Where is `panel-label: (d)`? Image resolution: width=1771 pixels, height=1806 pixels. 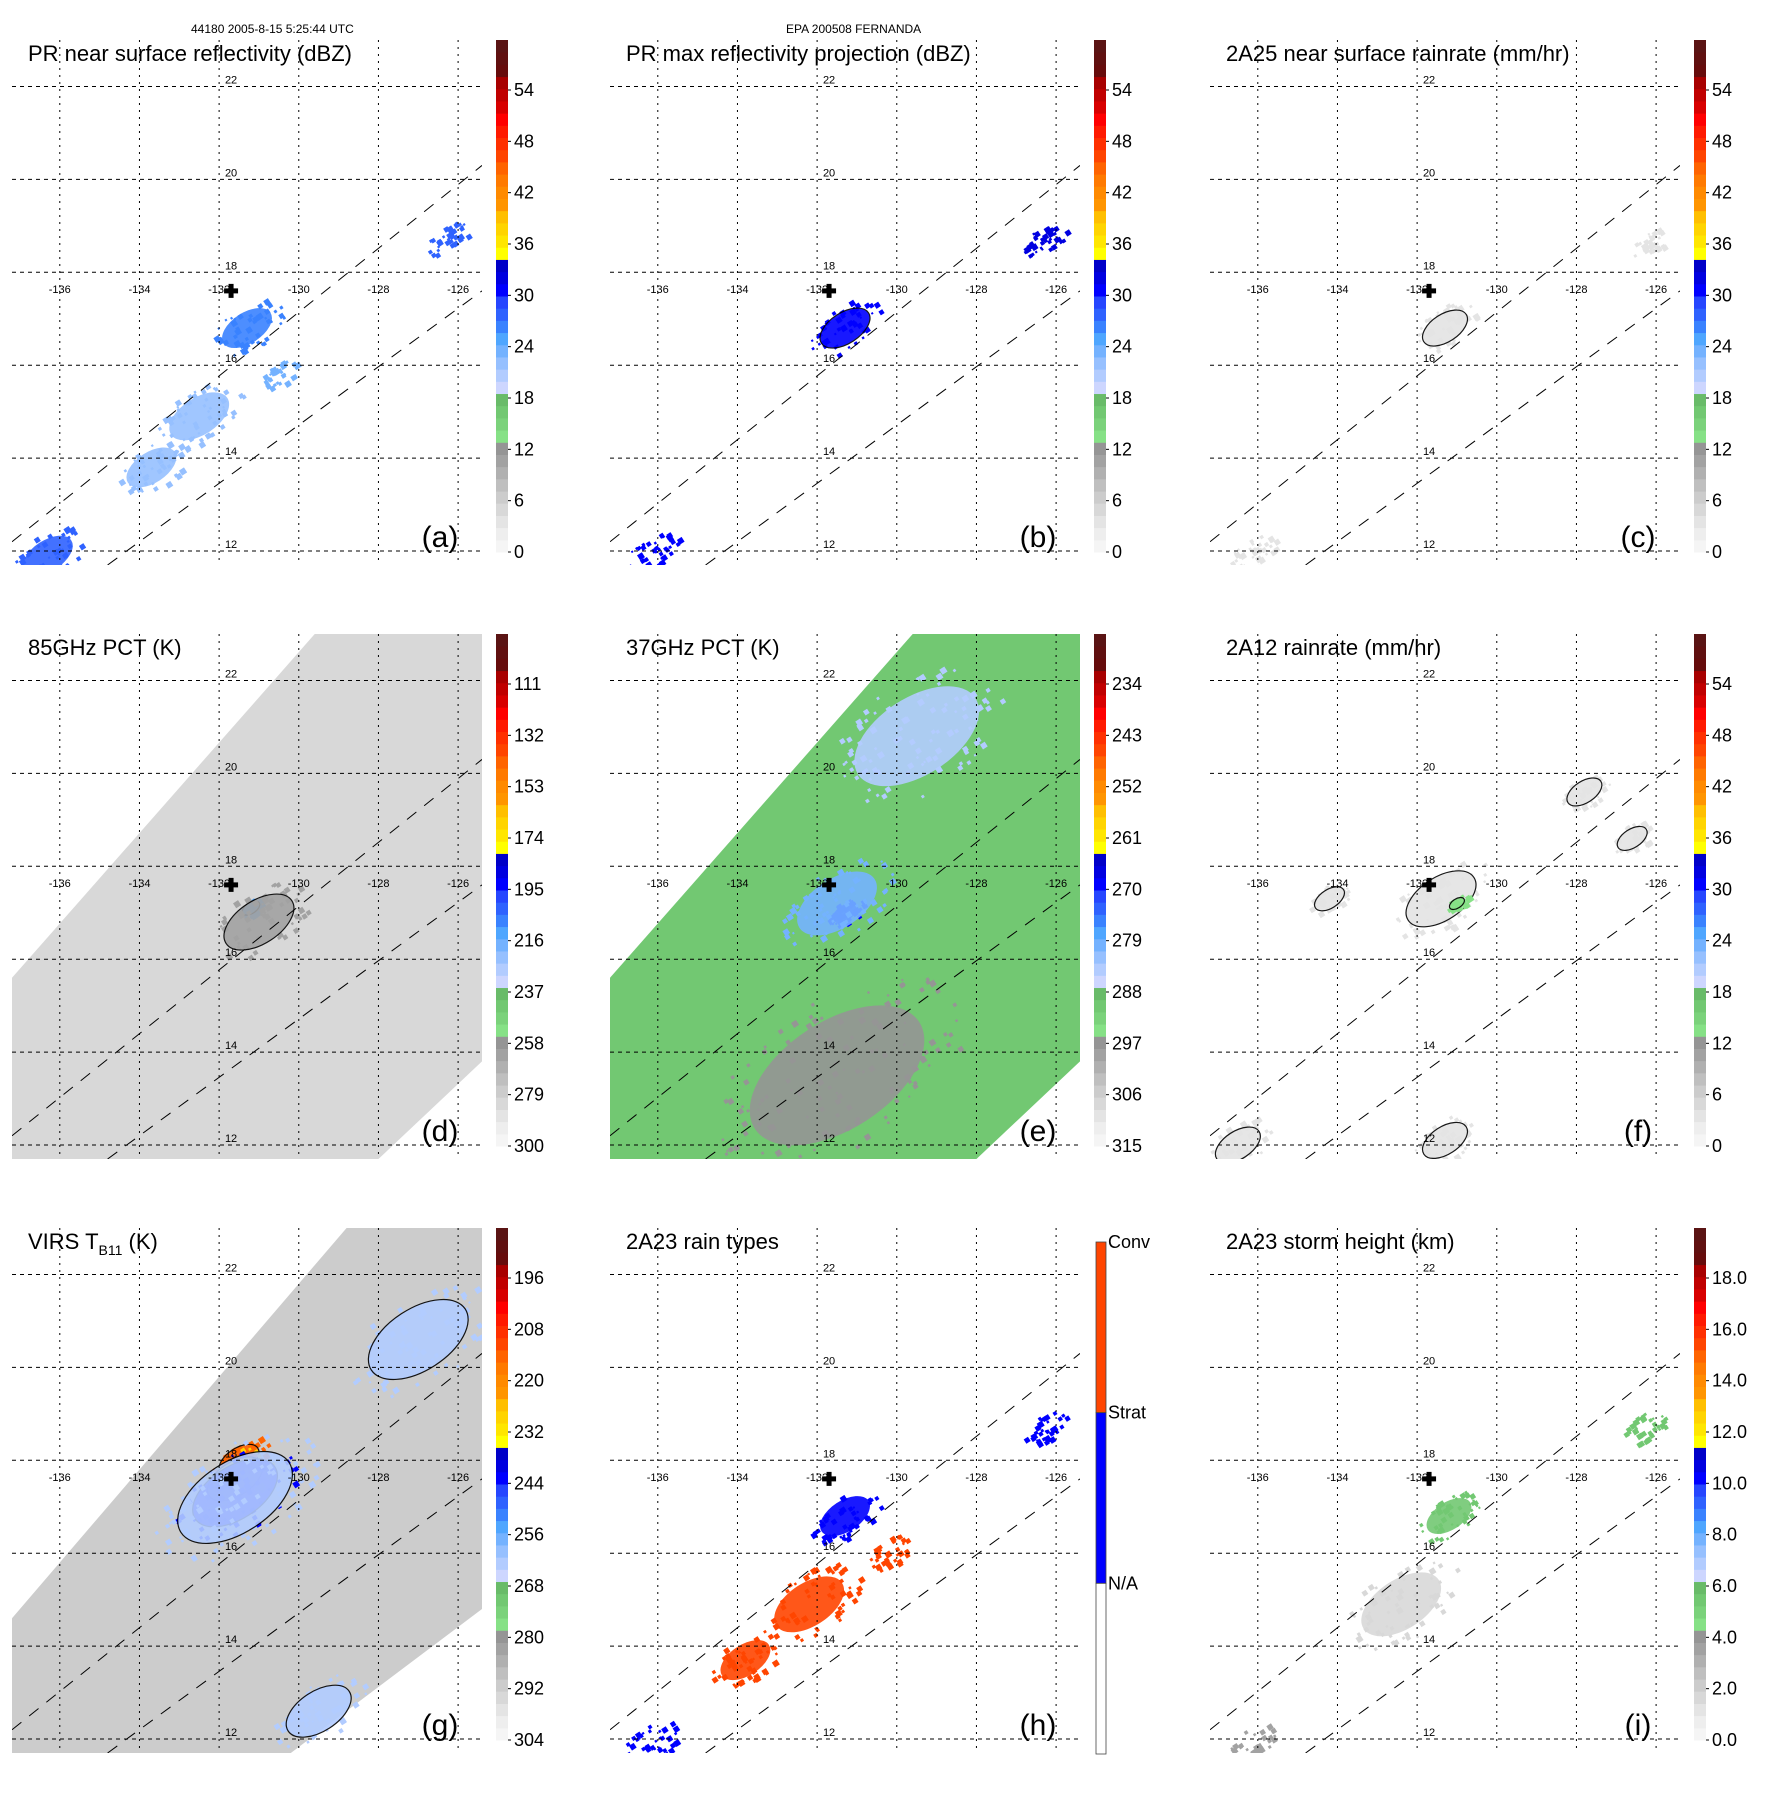 panel-label: (d) is located at coordinates (440, 1131).